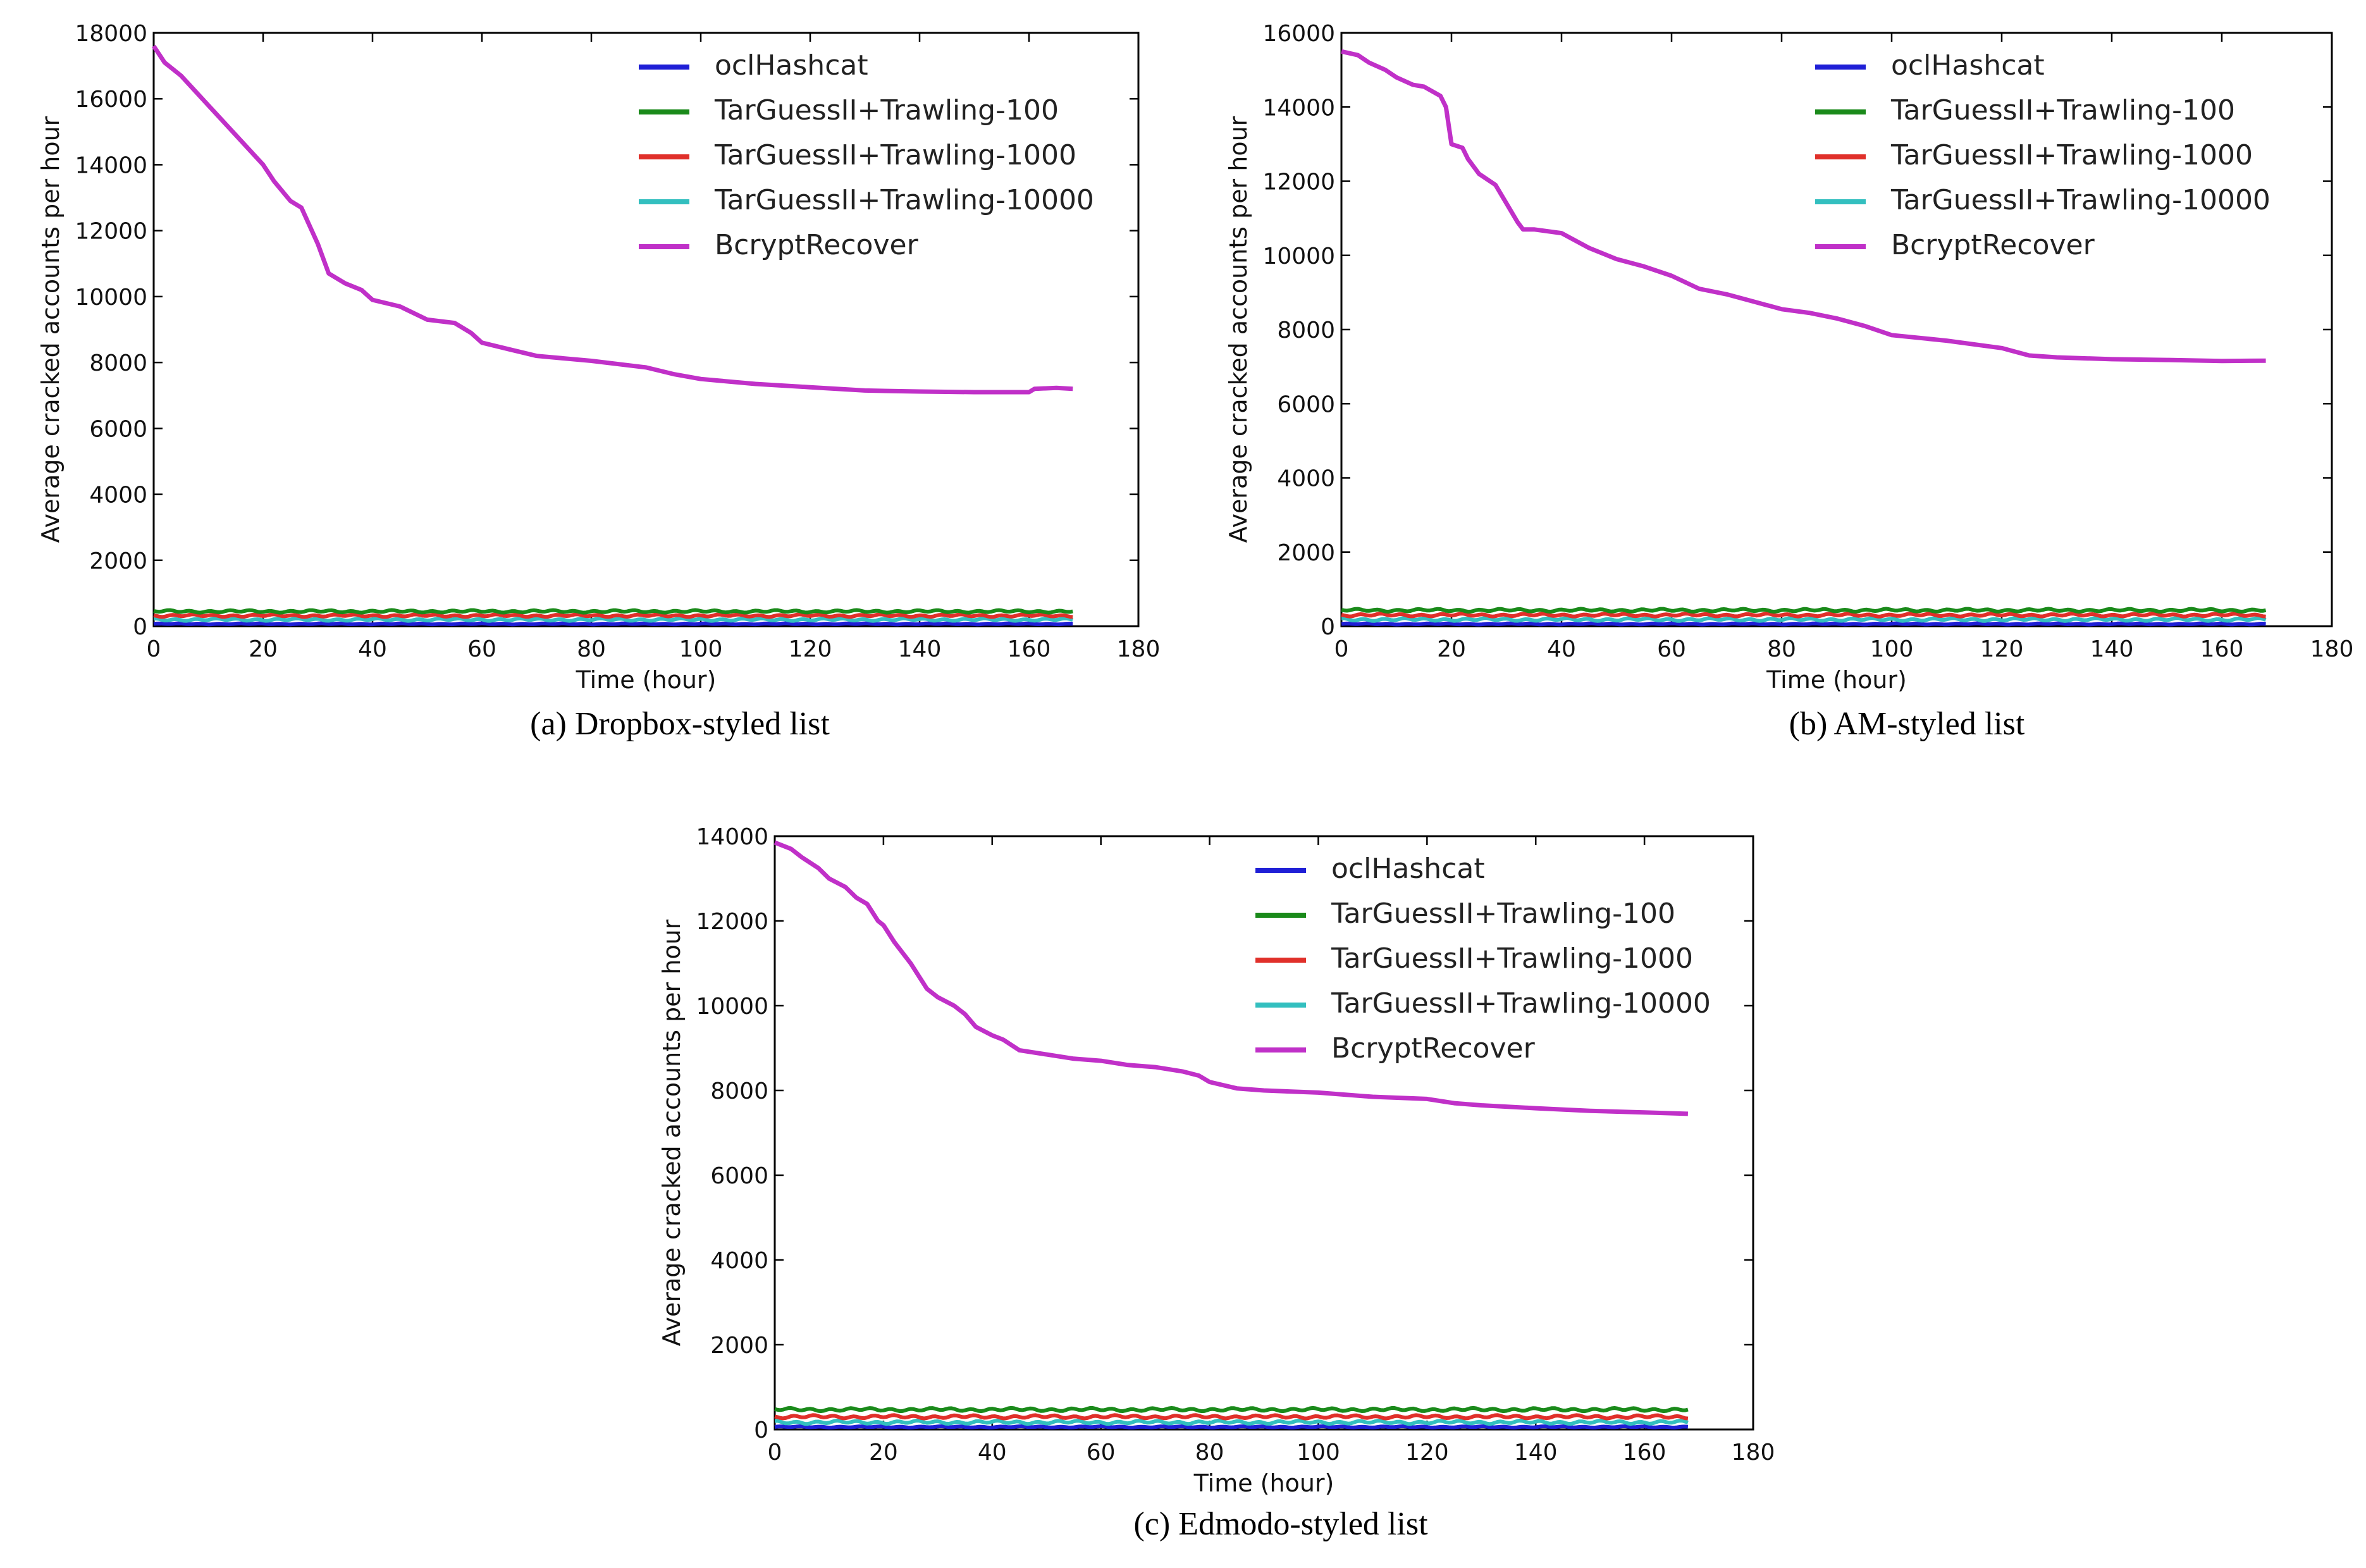 This screenshot has height=1568, width=2366. Describe the element at coordinates (680, 724) in the screenshot. I see `chart-caption: (a) Dropbox-styled list` at that location.